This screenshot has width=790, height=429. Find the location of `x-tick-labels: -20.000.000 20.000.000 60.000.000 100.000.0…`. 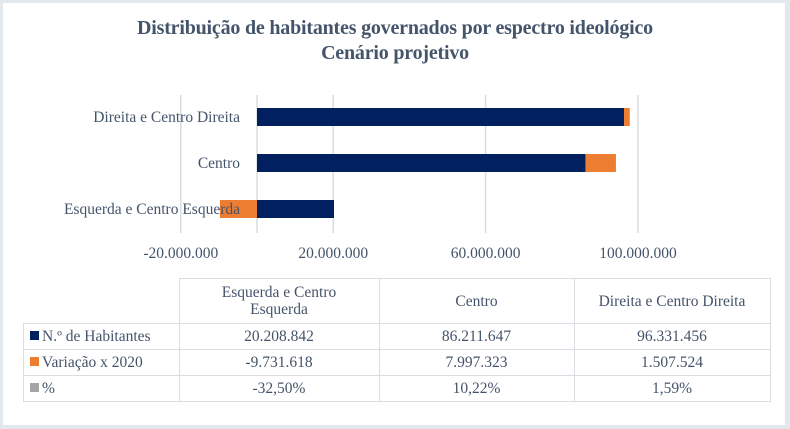

x-tick-labels: -20.000.000 20.000.000 60.000.000 100.000.0… is located at coordinates (410, 253).